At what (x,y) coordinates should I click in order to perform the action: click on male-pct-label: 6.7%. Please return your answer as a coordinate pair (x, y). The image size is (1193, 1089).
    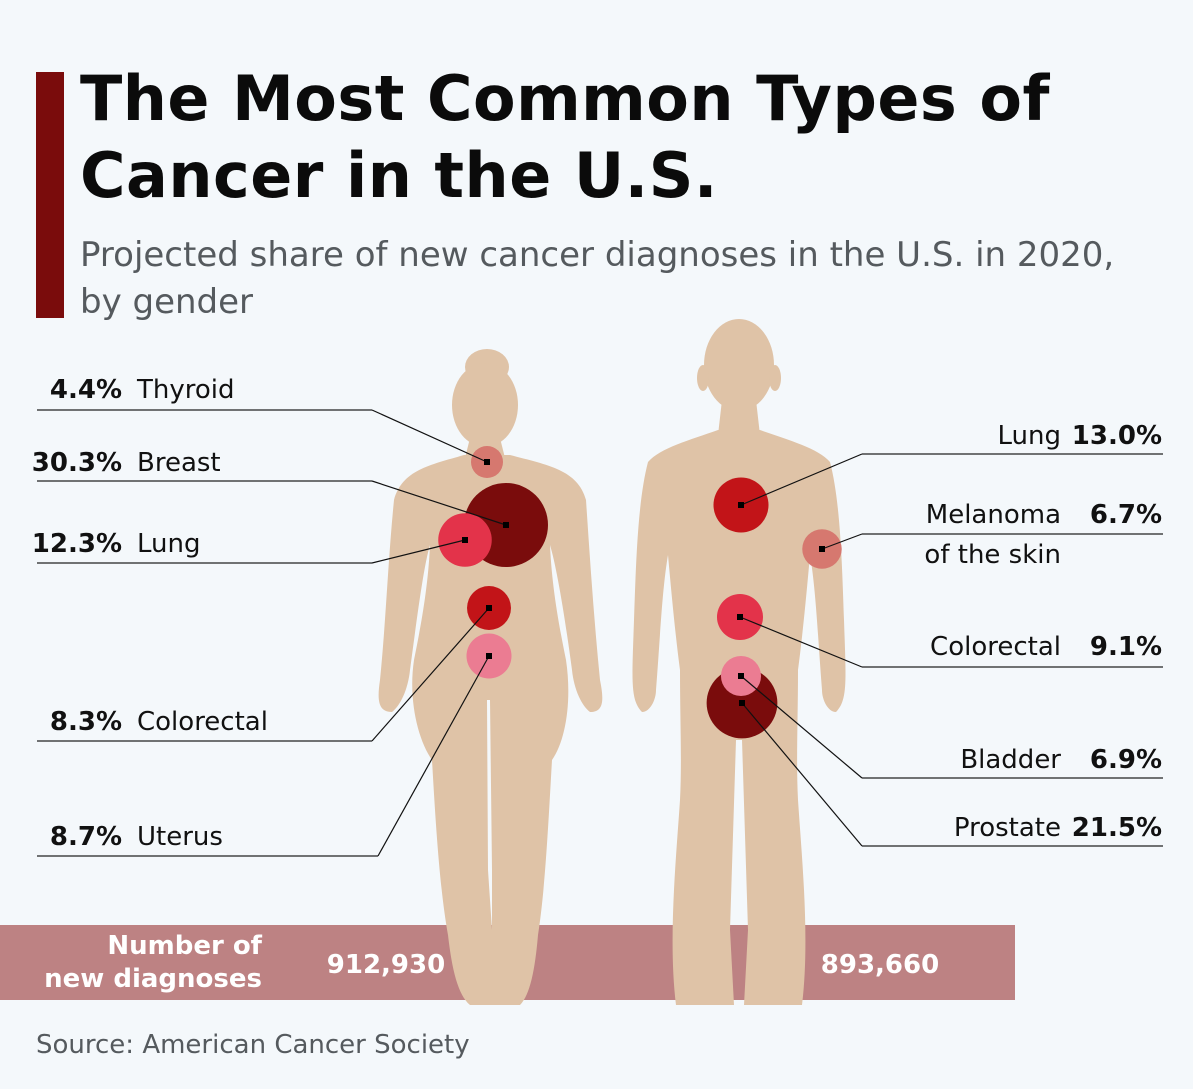
    Looking at the image, I should click on (1126, 515).